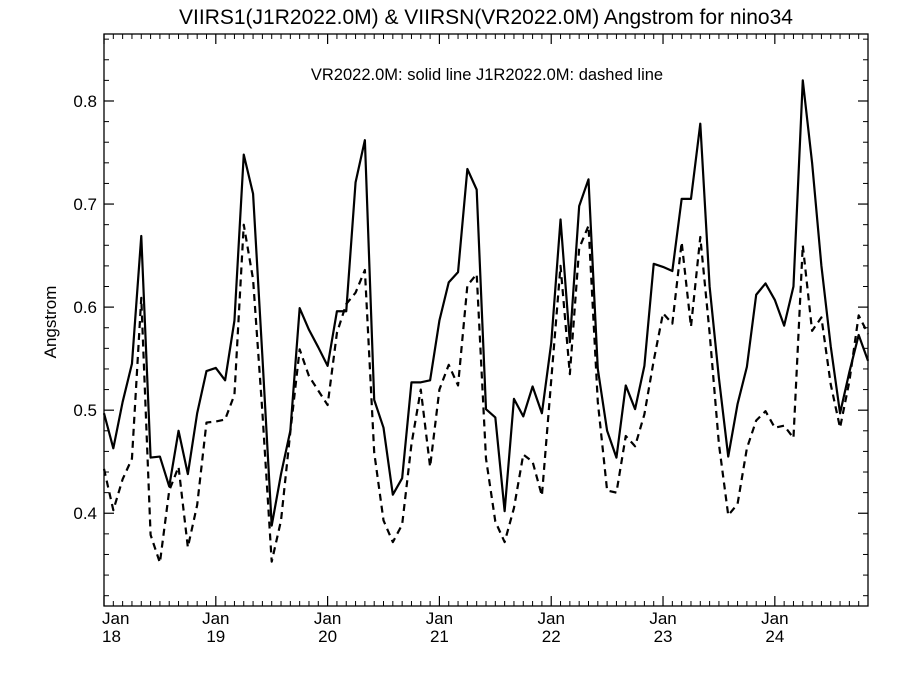 The width and height of the screenshot is (900, 675). Describe the element at coordinates (663, 636) in the screenshot. I see `x-tick-label-year: 23` at that location.